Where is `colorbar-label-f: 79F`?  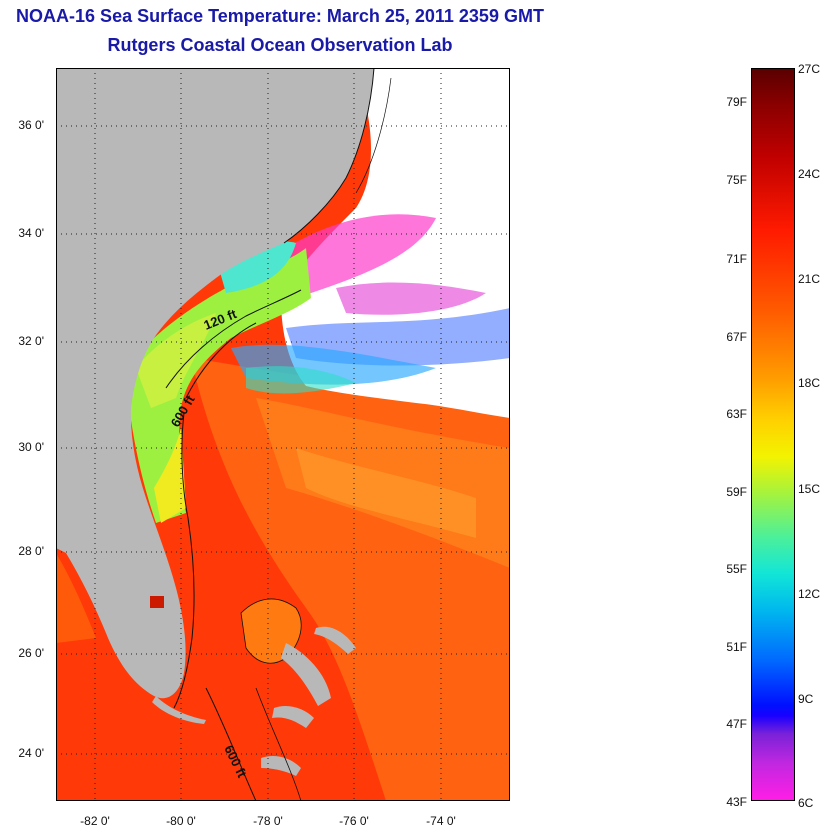 colorbar-label-f: 79F is located at coordinates (736, 102).